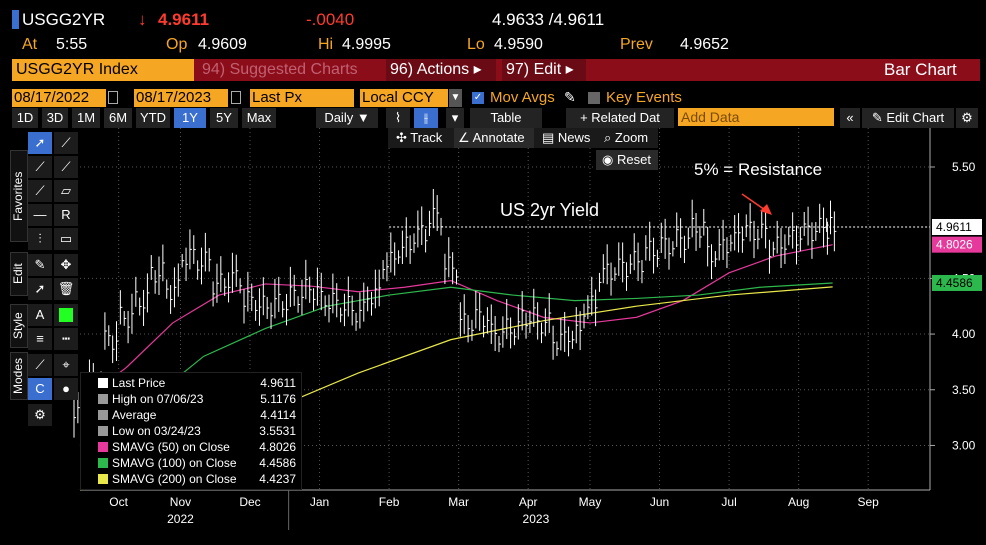  What do you see at coordinates (55, 118) in the screenshot?
I see `range-3d: 3D` at bounding box center [55, 118].